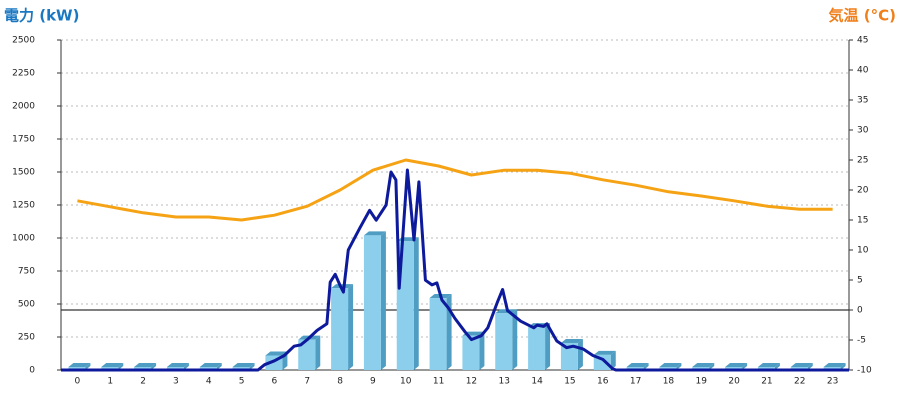 This screenshot has height=400, width=900. What do you see at coordinates (26, 272) in the screenshot?
I see `y-tick-label: 750` at bounding box center [26, 272].